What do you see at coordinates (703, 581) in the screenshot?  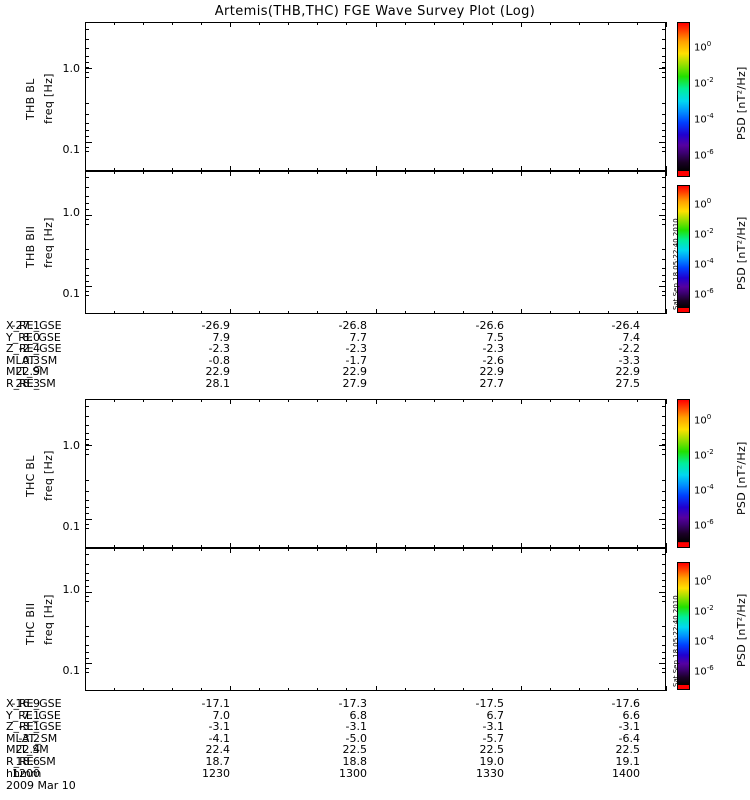 I see `colorbar-thc-bpar-tick-0: 100` at bounding box center [703, 581].